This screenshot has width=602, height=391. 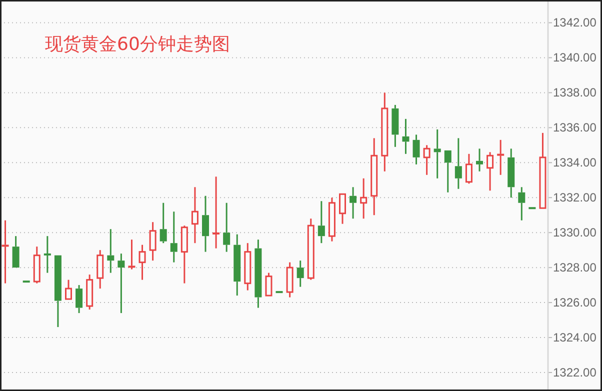 What do you see at coordinates (575, 197) in the screenshot?
I see `y-tick-label: 1332.00` at bounding box center [575, 197].